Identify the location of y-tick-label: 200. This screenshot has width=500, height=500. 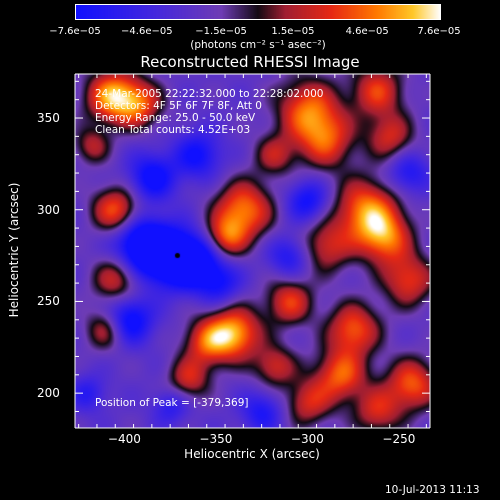
(48, 393).